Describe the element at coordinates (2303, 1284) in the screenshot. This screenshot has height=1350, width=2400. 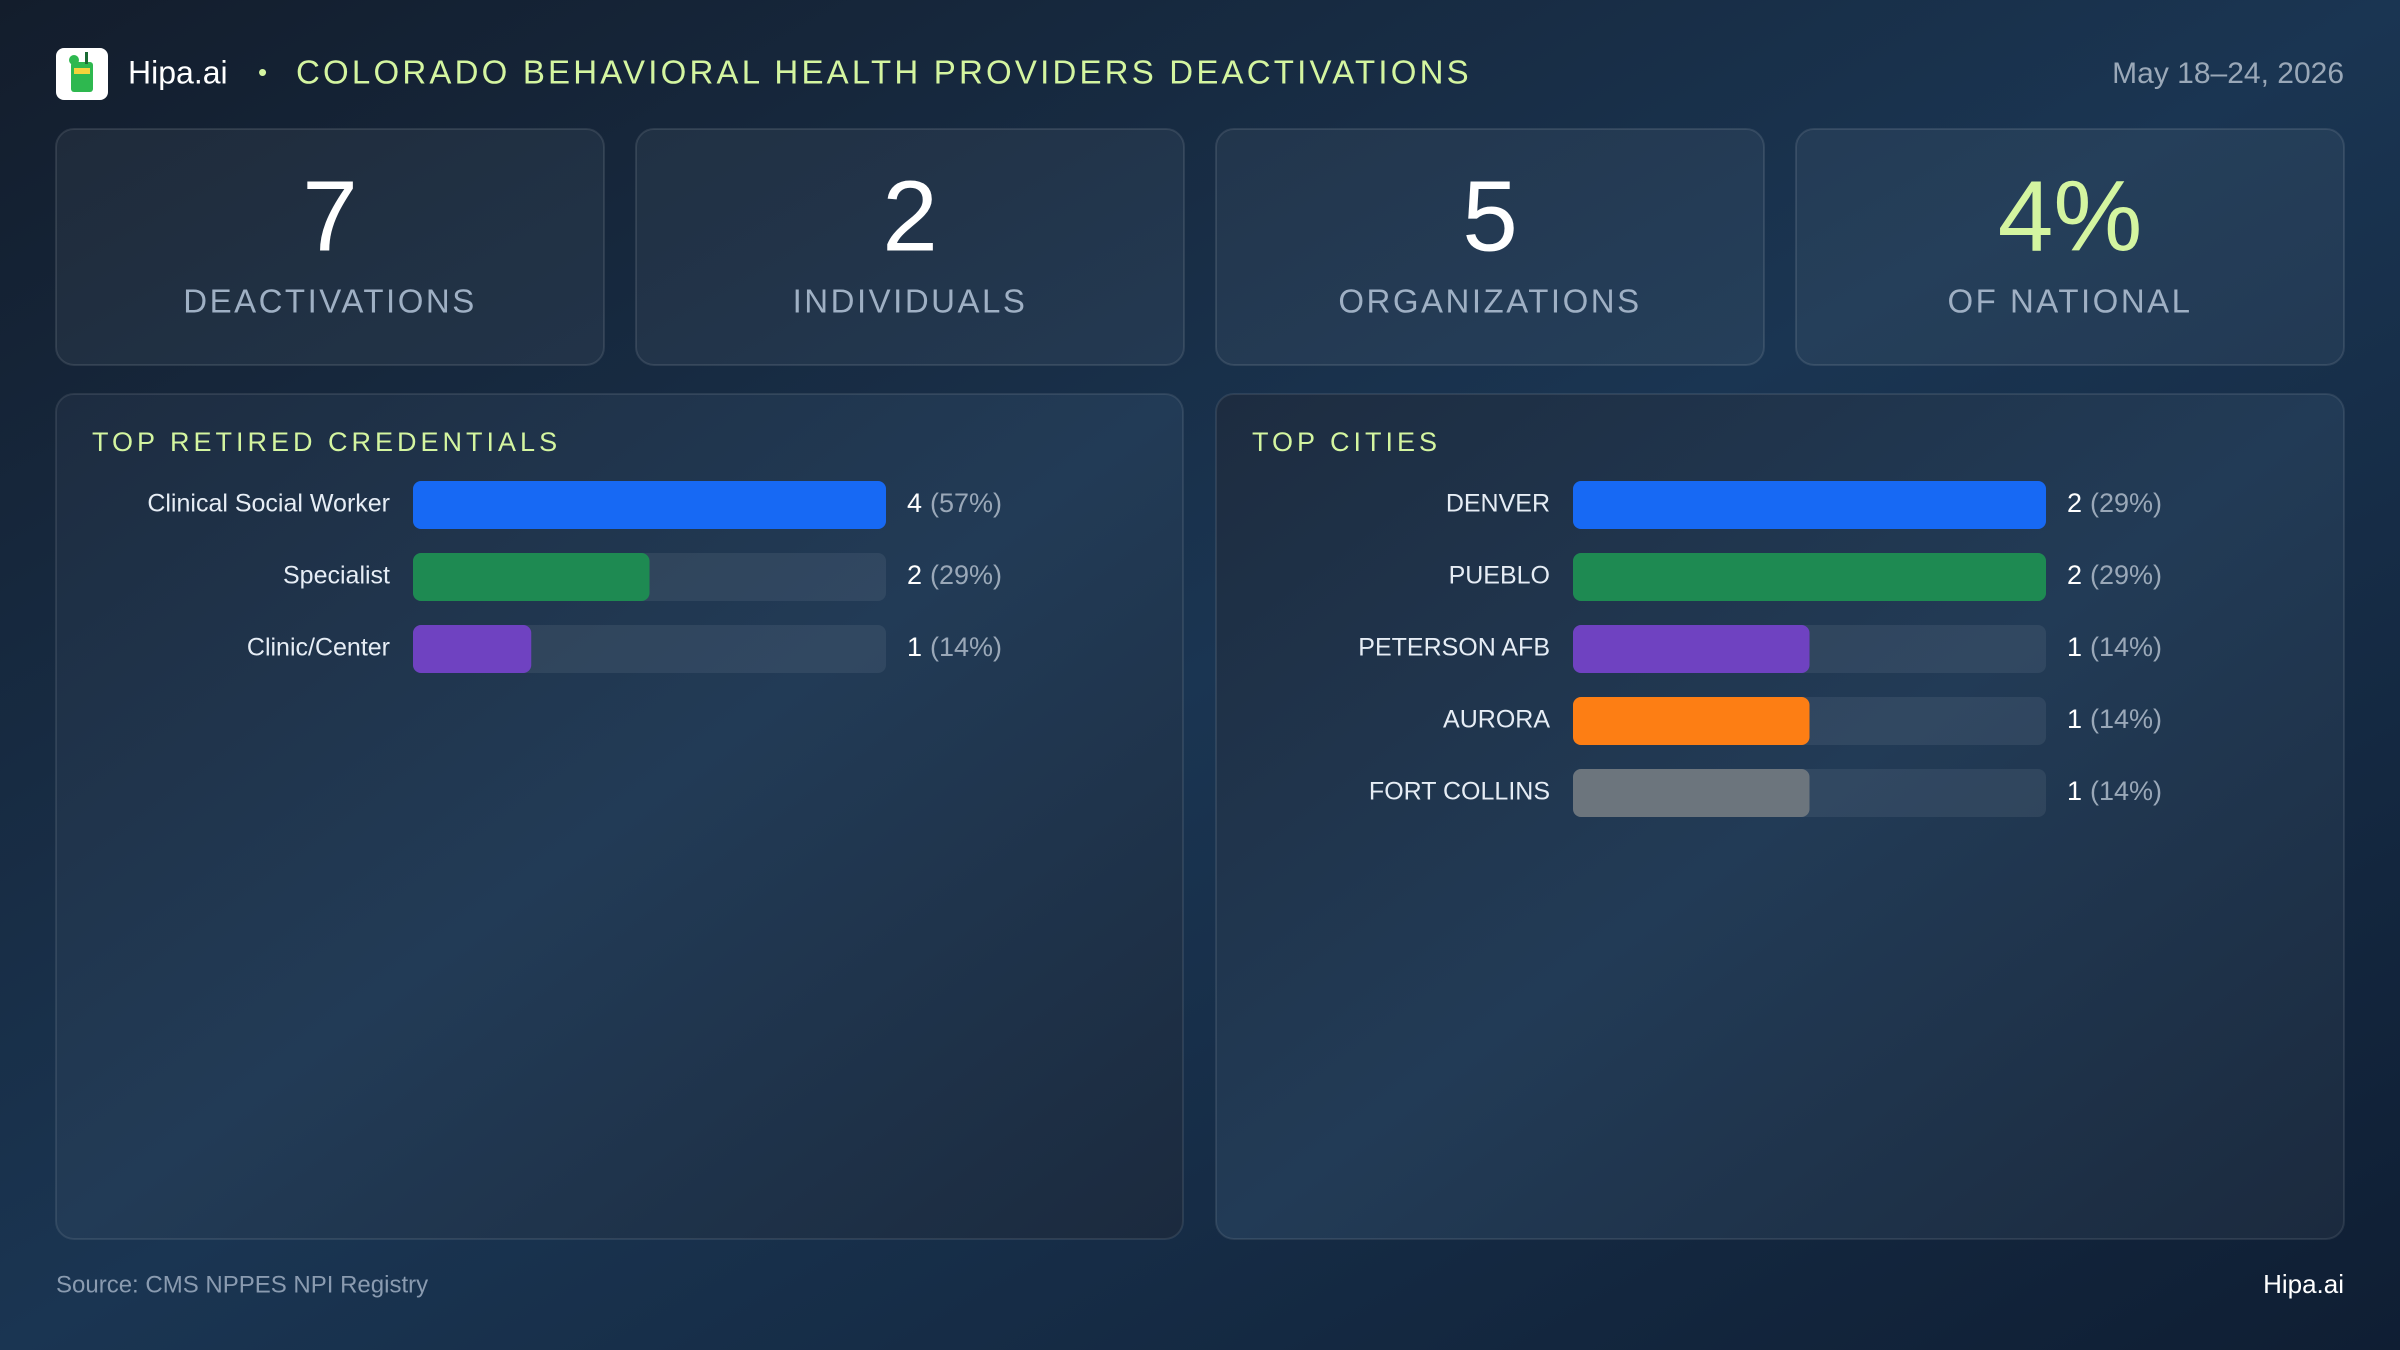
I see `footer-brand: Hipa.ai` at that location.